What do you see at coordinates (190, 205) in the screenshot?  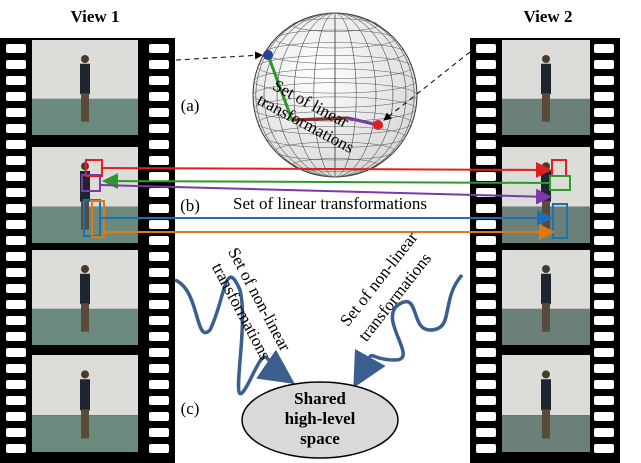 I see `label: (b)` at bounding box center [190, 205].